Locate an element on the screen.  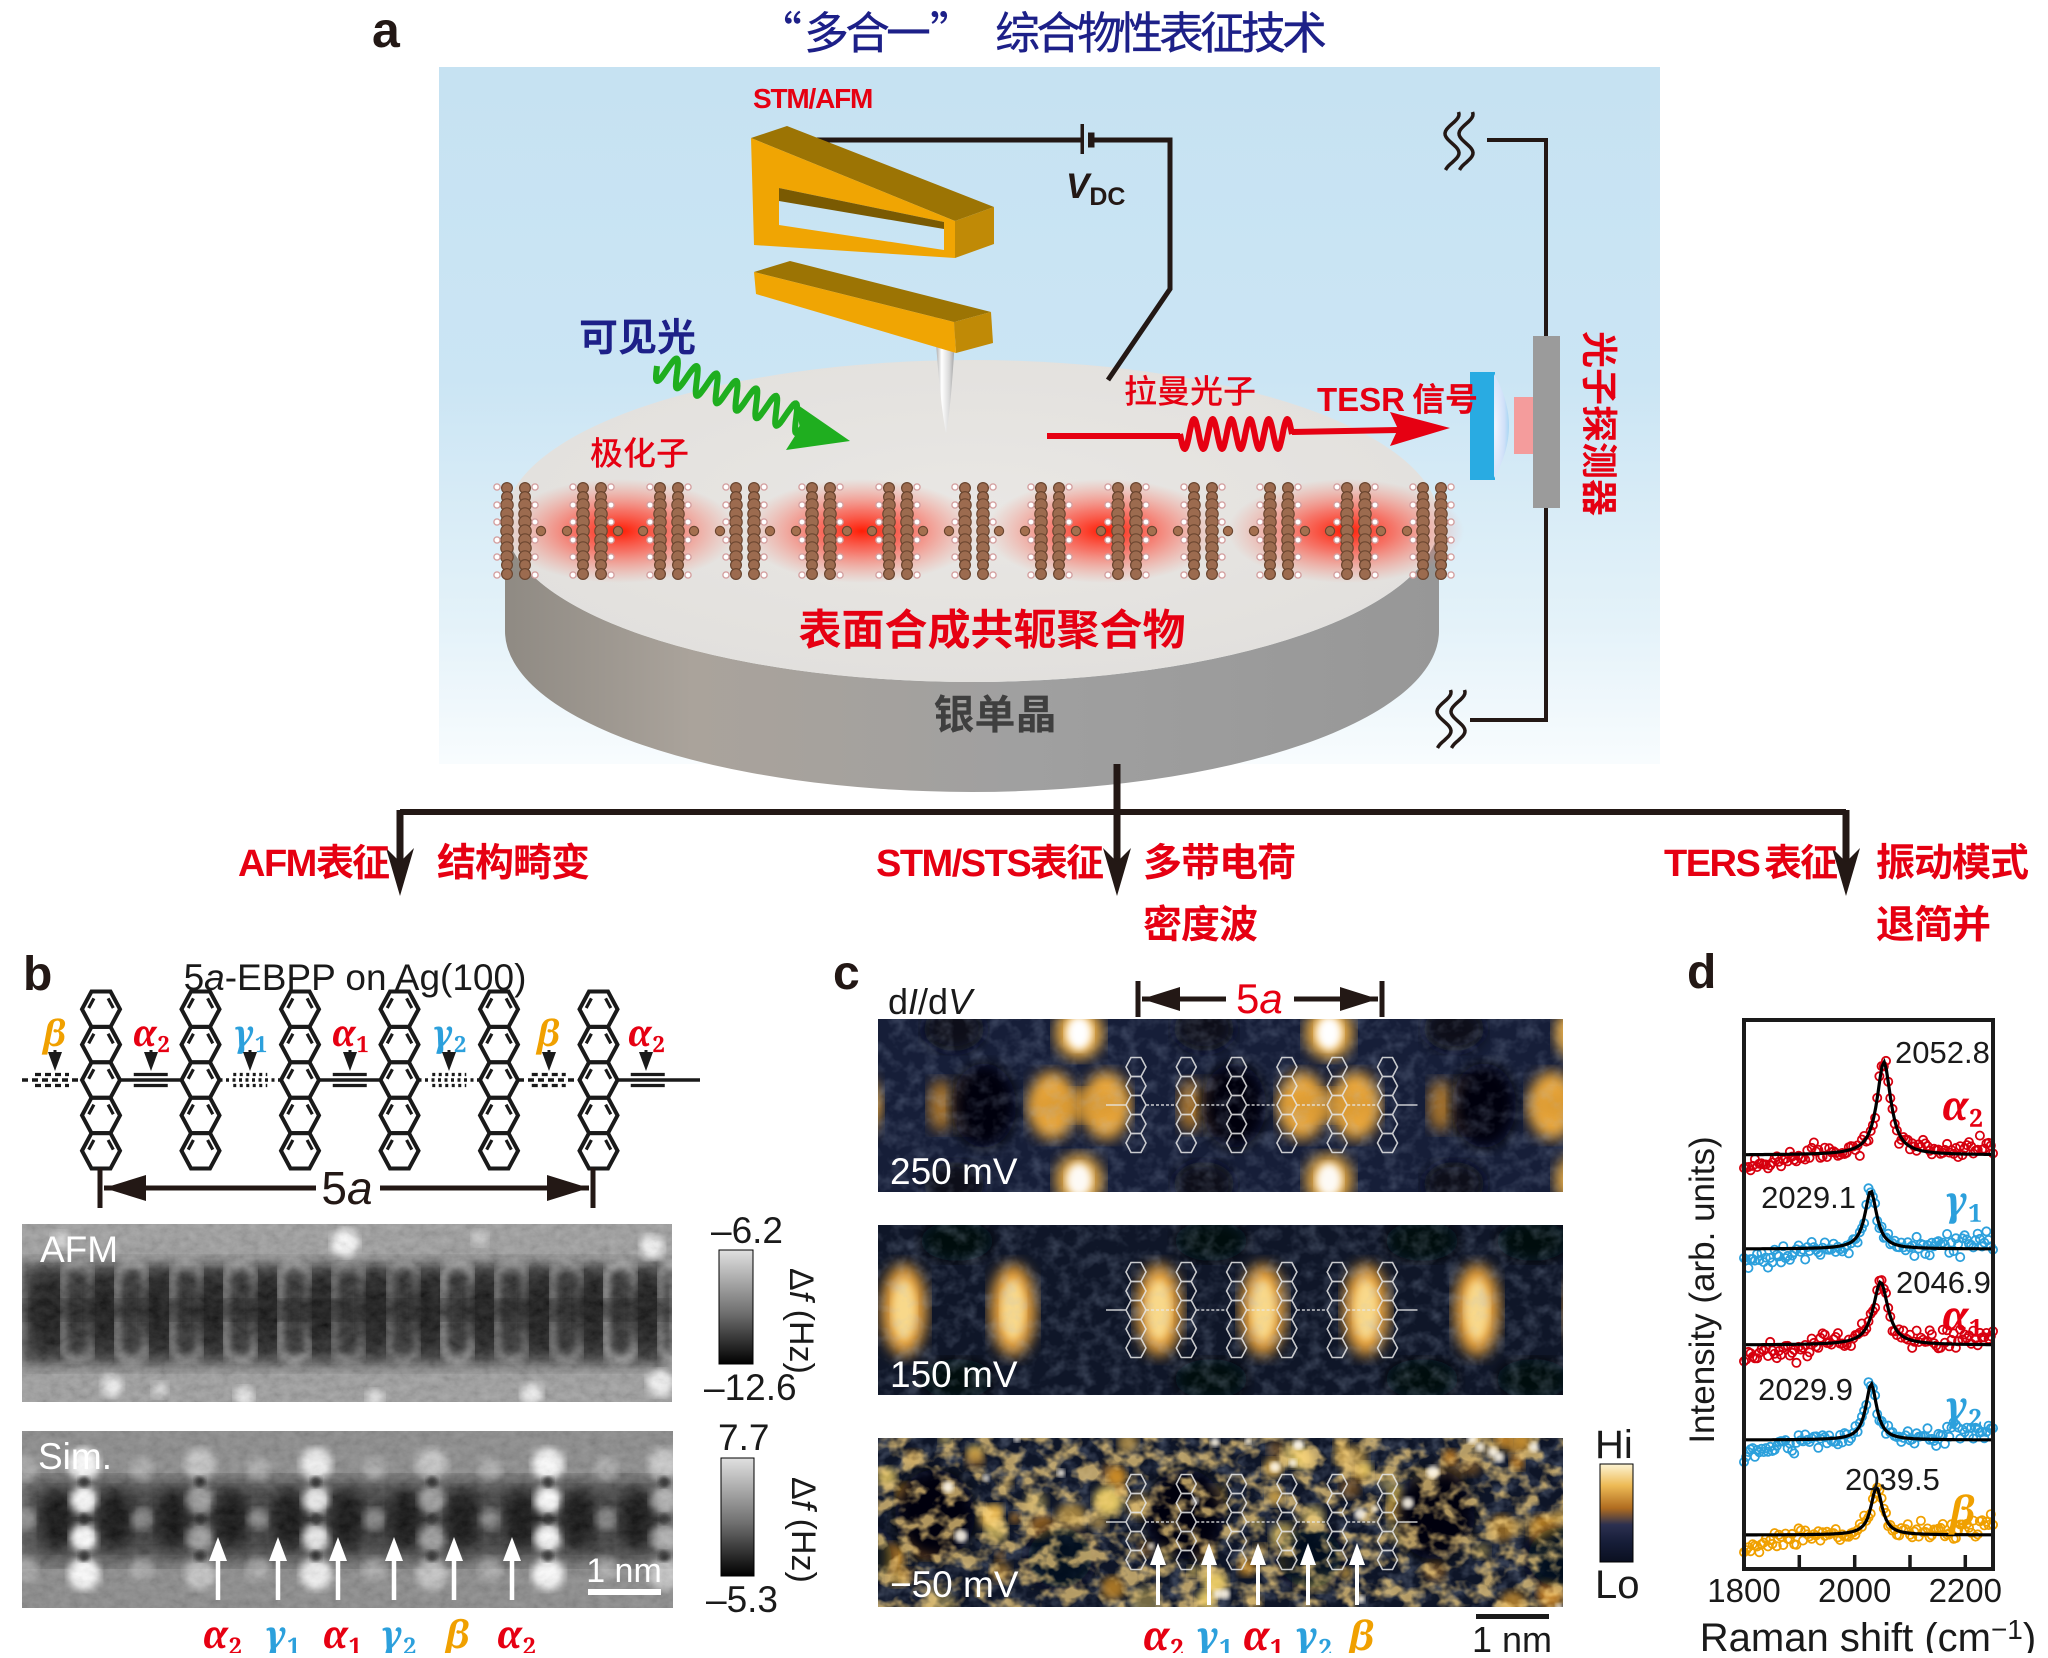
svg-text: TESR is located at coordinates (1361, 399).